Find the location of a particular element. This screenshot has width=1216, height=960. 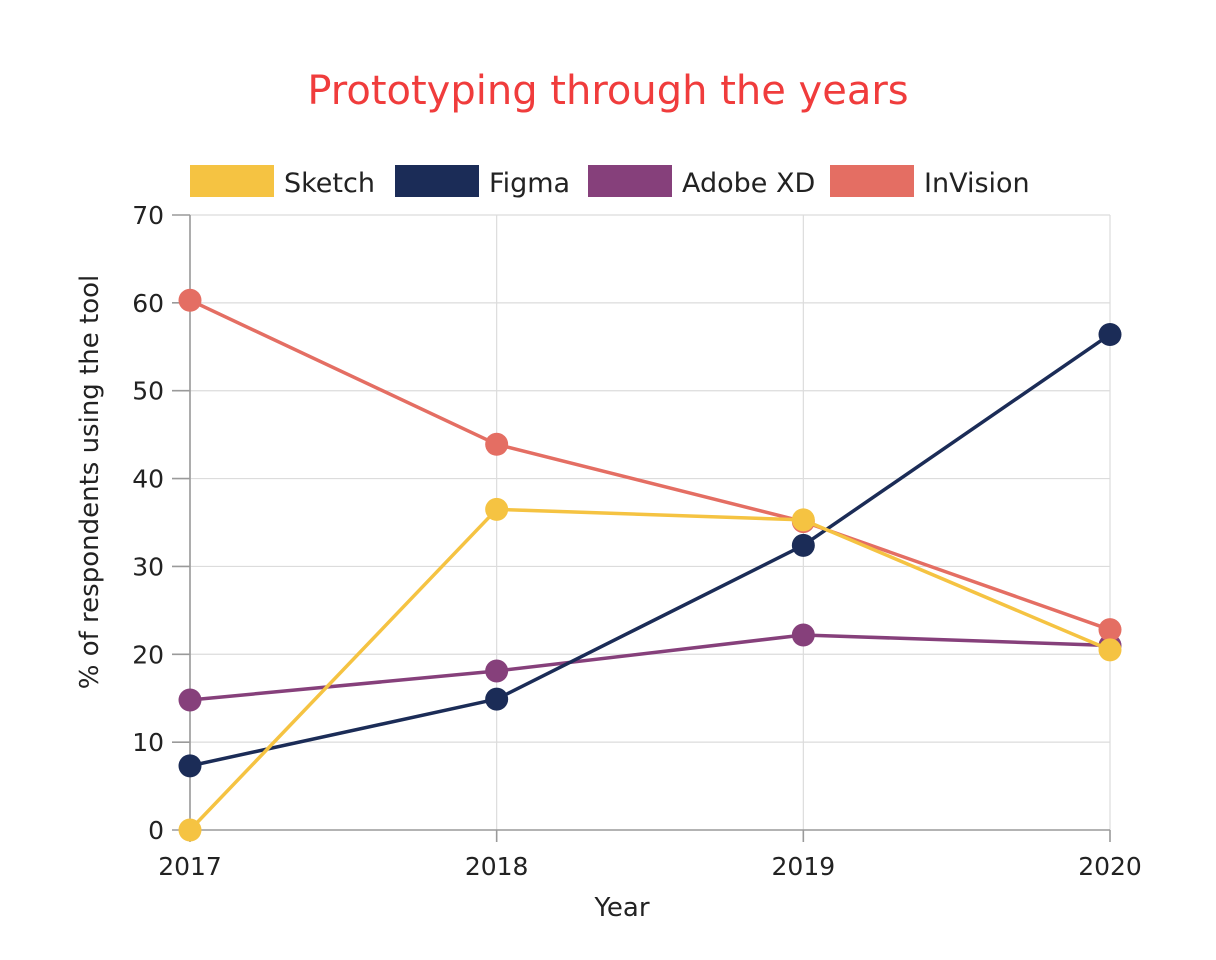

series-adobe-xd is located at coordinates (650, 667).